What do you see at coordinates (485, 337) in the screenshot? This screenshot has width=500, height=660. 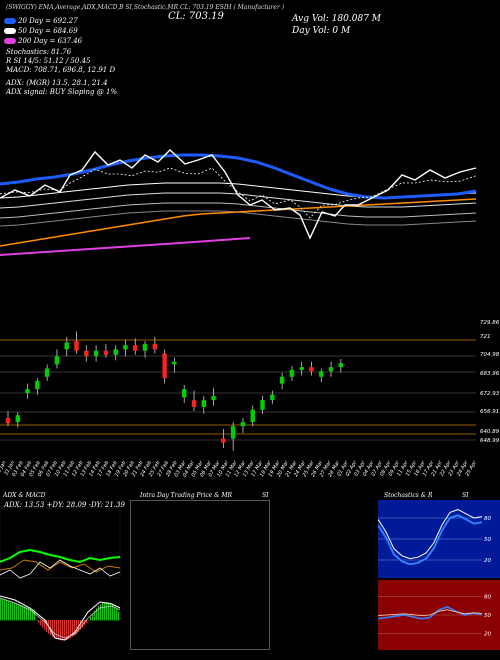 I see `price-axis-label-1: 721` at bounding box center [485, 337].